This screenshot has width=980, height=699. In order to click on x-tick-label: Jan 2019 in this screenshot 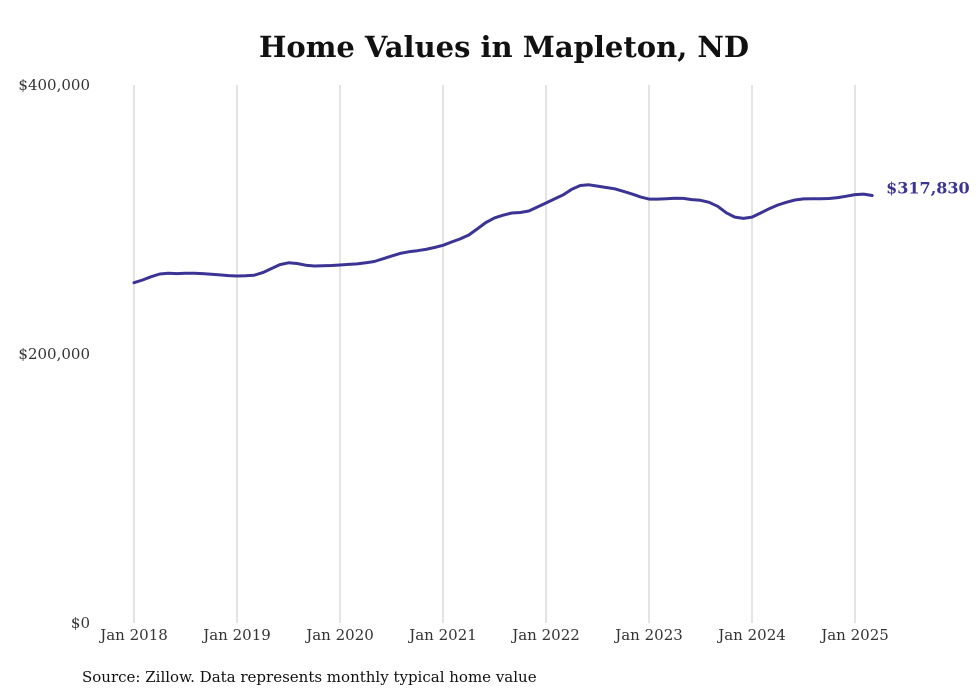, I will do `click(236, 635)`.